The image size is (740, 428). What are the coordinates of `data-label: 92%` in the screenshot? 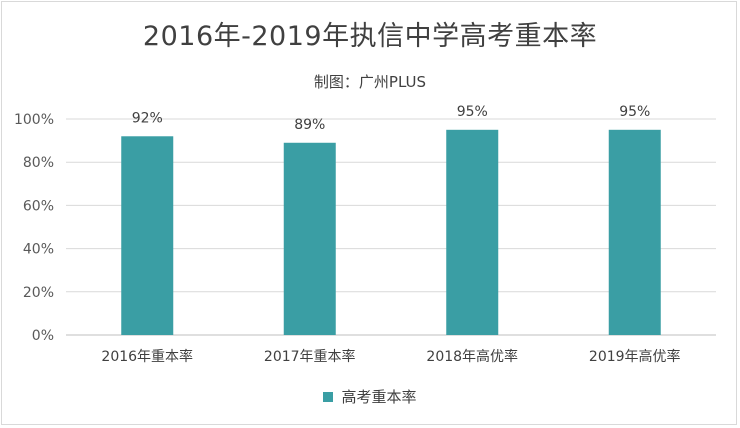 It's located at (147, 118).